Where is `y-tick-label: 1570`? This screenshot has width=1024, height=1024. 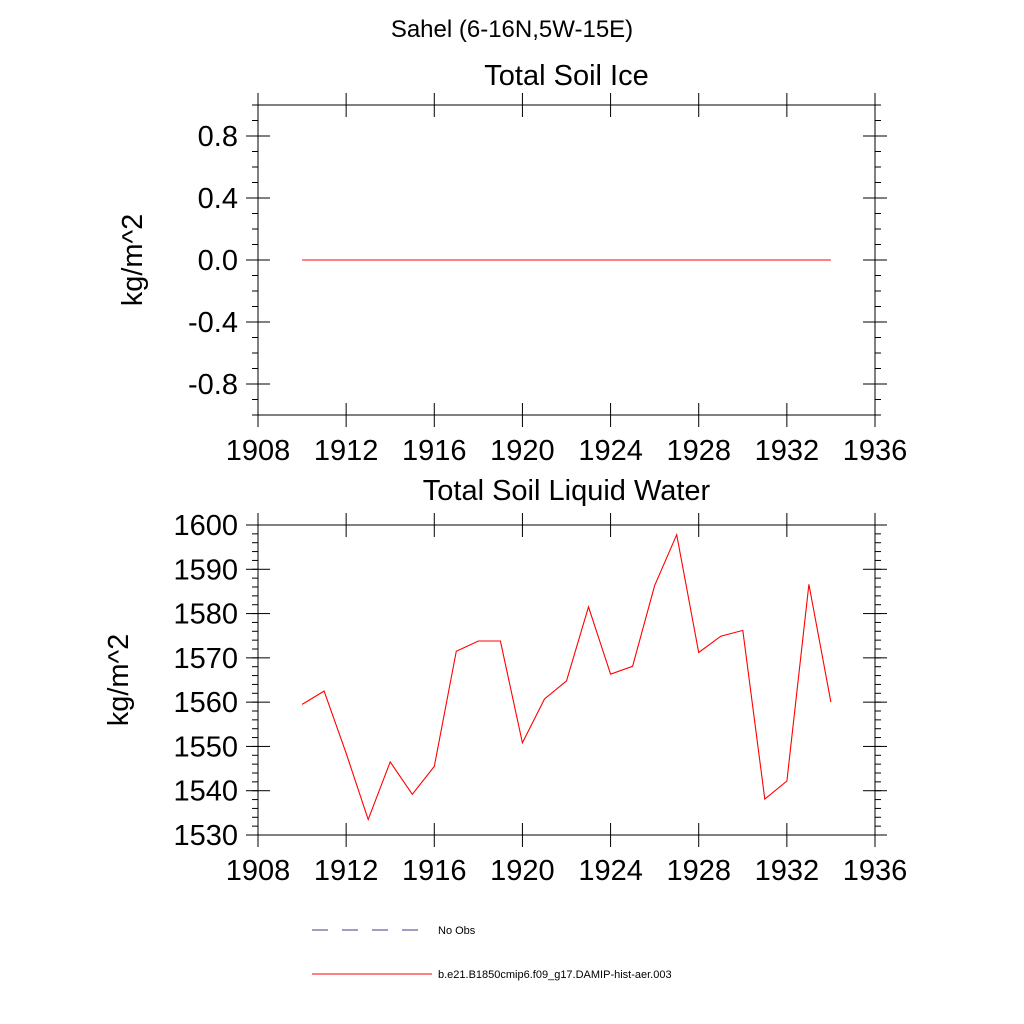
y-tick-label: 1570 is located at coordinates (205, 659).